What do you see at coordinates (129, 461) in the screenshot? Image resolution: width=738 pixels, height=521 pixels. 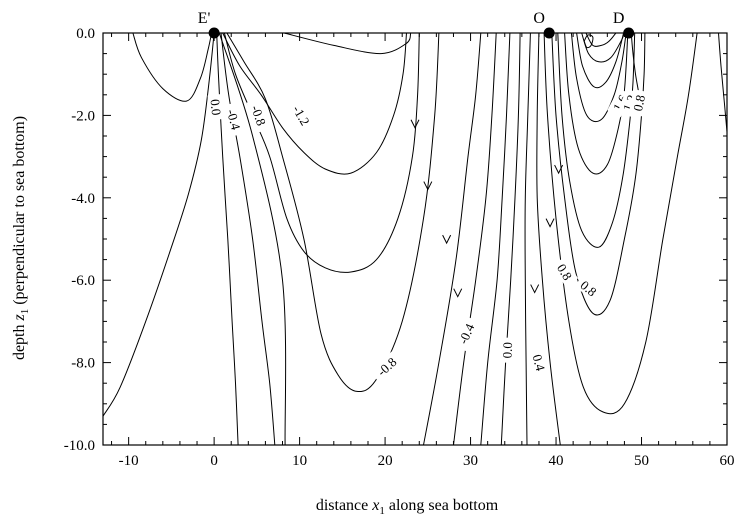 I see `x-tick-label: -10` at bounding box center [129, 461].